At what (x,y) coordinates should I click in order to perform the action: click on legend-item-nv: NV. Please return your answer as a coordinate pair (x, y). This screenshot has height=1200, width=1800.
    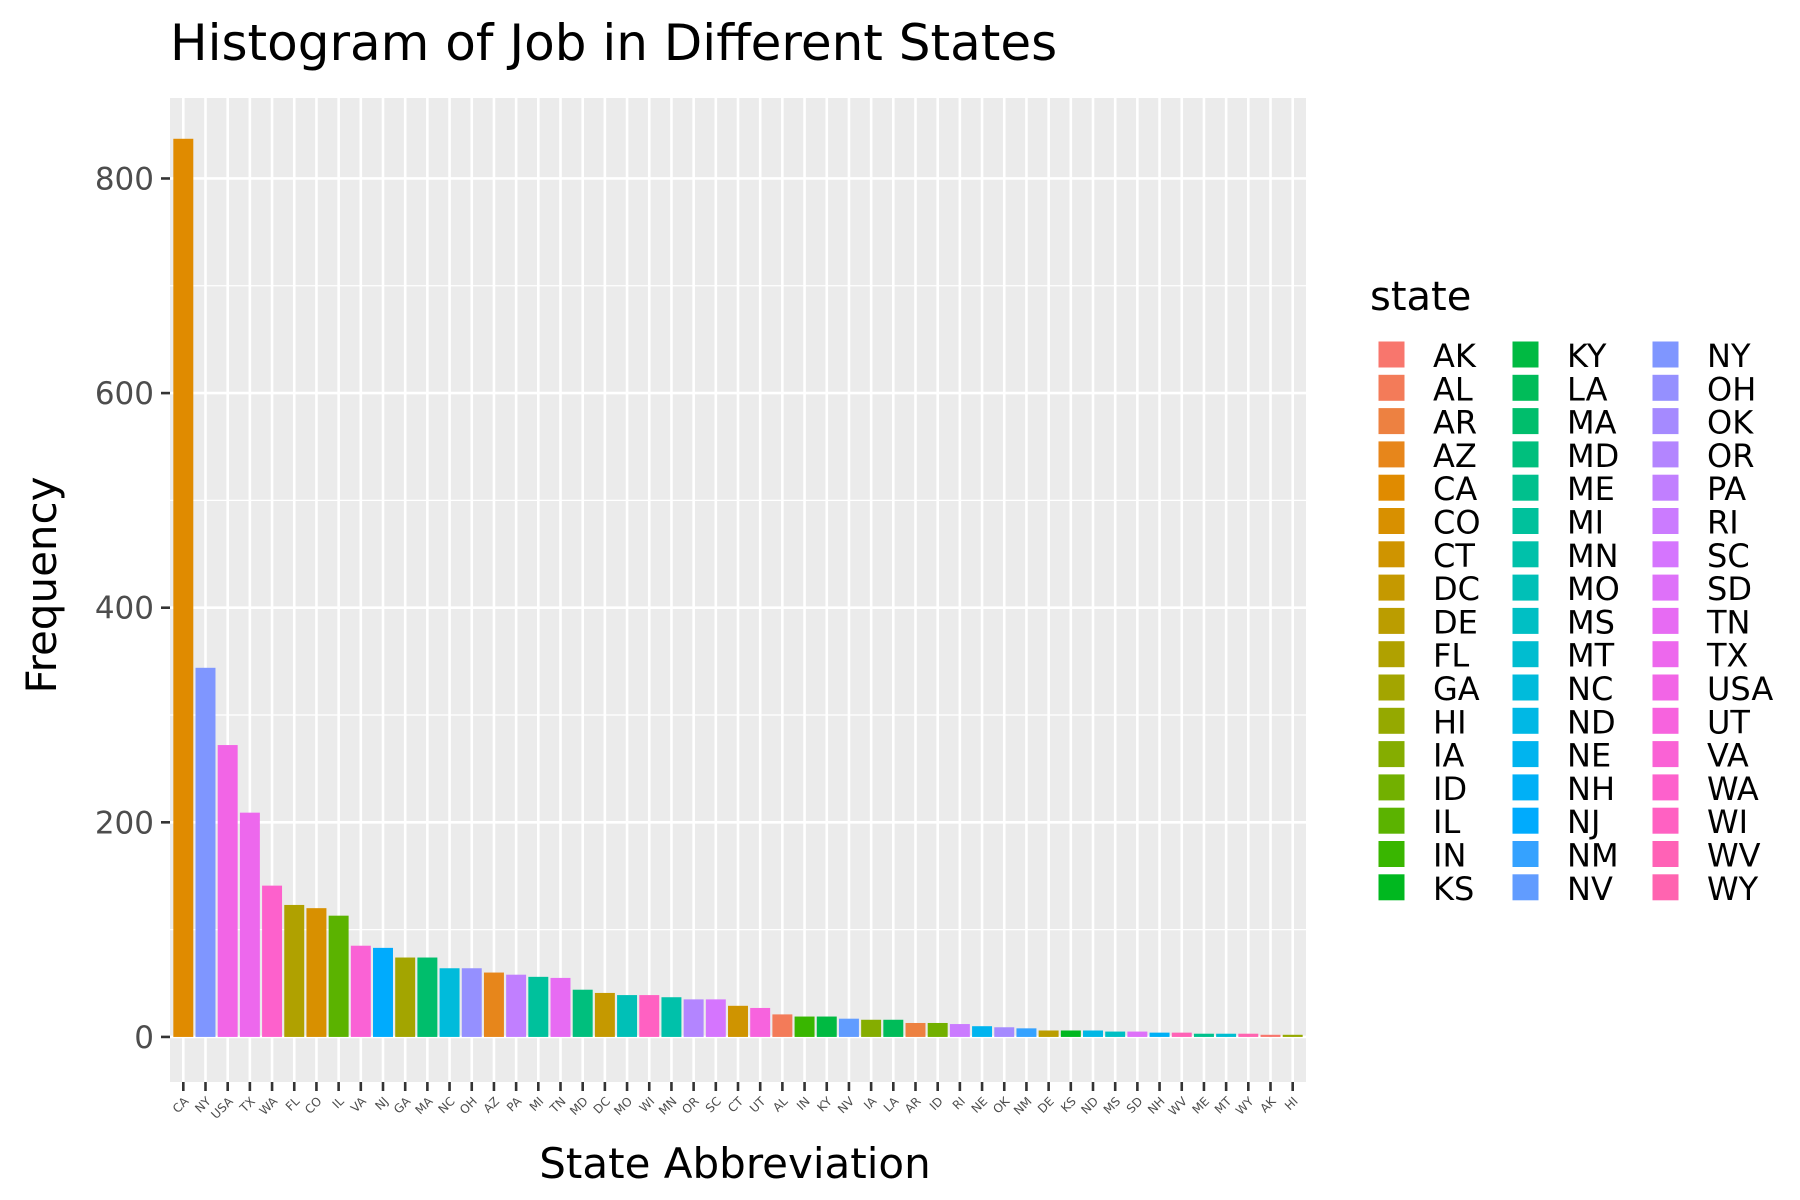
    Looking at the image, I should click on (1562, 889).